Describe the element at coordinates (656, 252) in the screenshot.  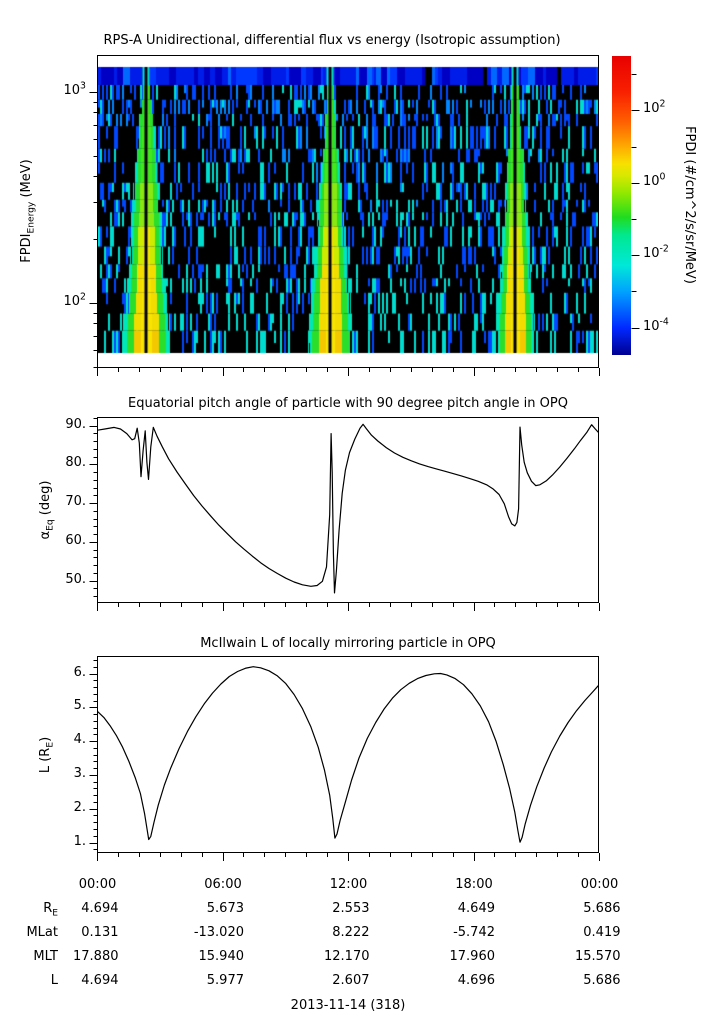
I see `colorbar-tick-label: 10⁻²` at that location.